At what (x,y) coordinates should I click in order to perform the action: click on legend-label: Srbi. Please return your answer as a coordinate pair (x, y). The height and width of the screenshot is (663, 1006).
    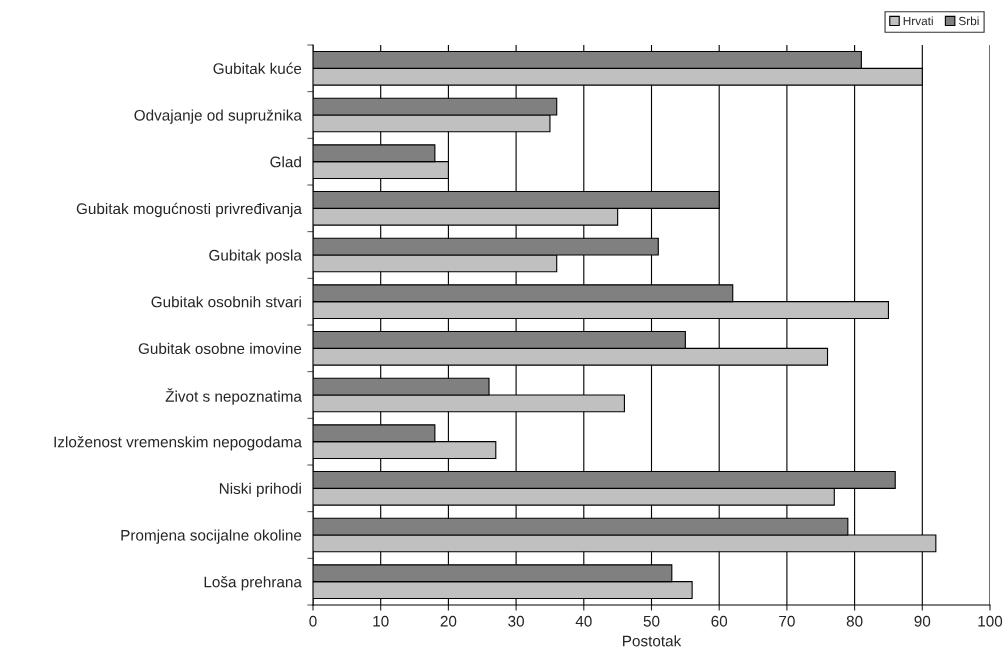
    Looking at the image, I should click on (968, 21).